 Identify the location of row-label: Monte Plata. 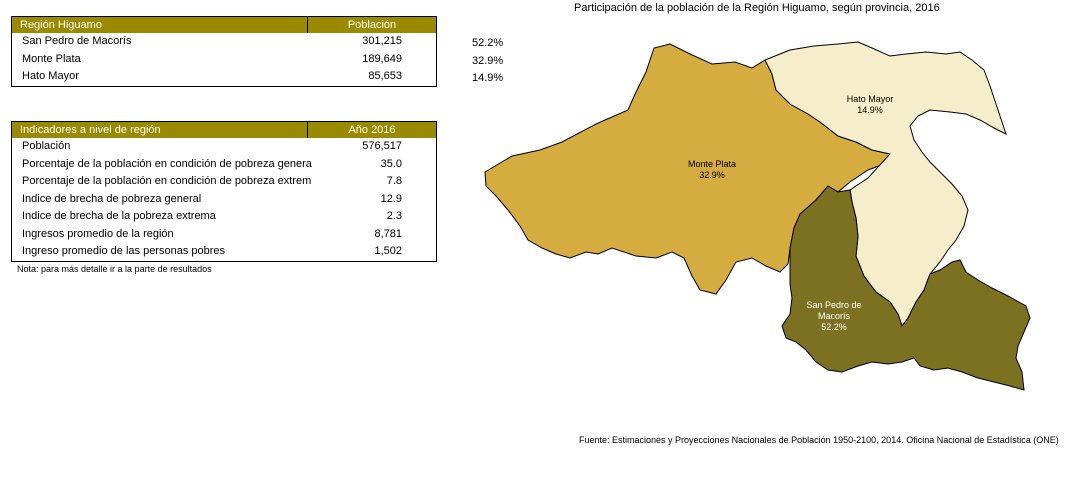
(51, 58).